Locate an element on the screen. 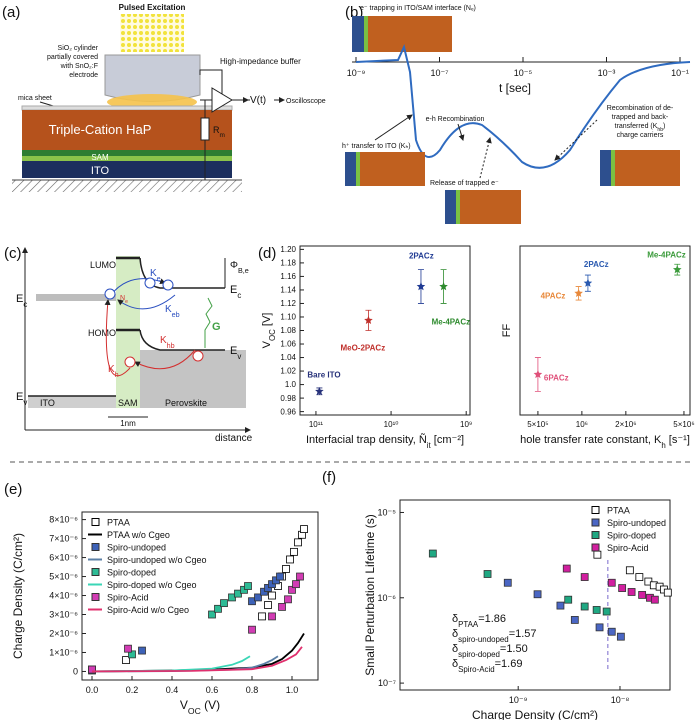 This screenshot has height=720, width=695. y-tick-label: 1.06 is located at coordinates (288, 344).